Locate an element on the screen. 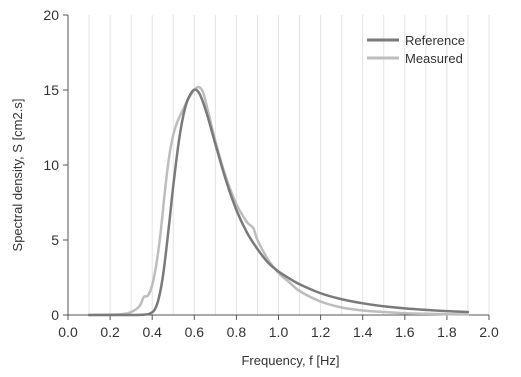 This screenshot has width=521, height=377. x-tick-labels: 0.0 0.2 0.4 0.6 0.8 1.0 1.2 1.4 1.6 1.8 2.0 is located at coordinates (278, 332).